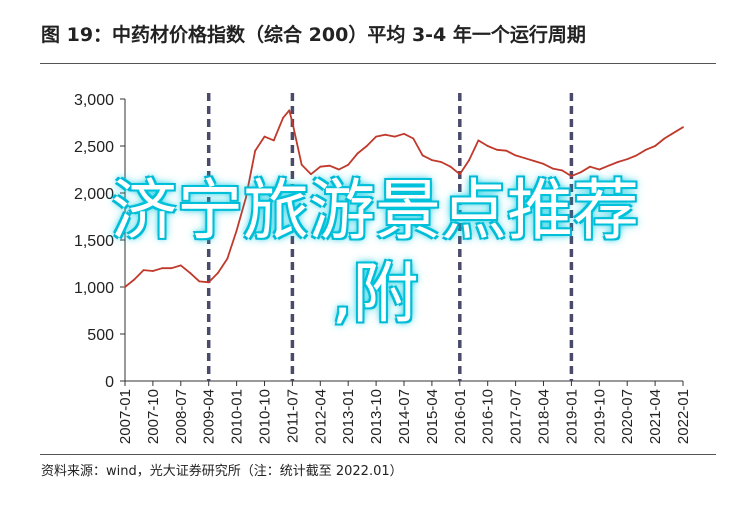 The image size is (750, 528). I want to click on x-tick-label: 2014-07, so click(404, 416).